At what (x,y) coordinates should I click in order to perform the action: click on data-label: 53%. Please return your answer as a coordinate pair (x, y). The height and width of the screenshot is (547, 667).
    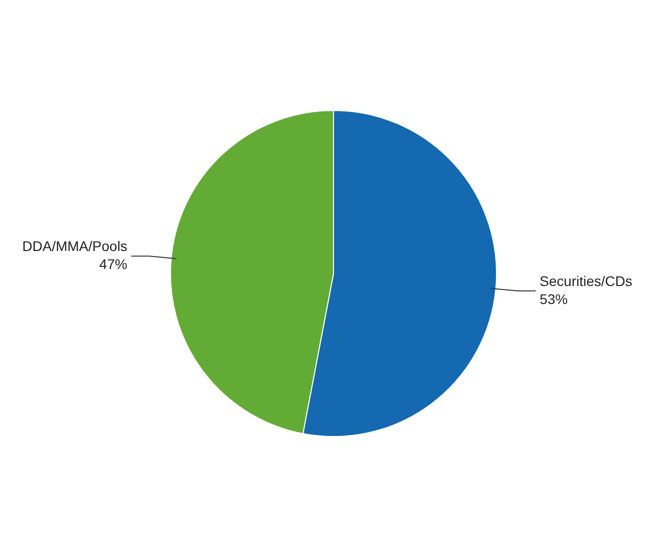
    Looking at the image, I should click on (554, 298).